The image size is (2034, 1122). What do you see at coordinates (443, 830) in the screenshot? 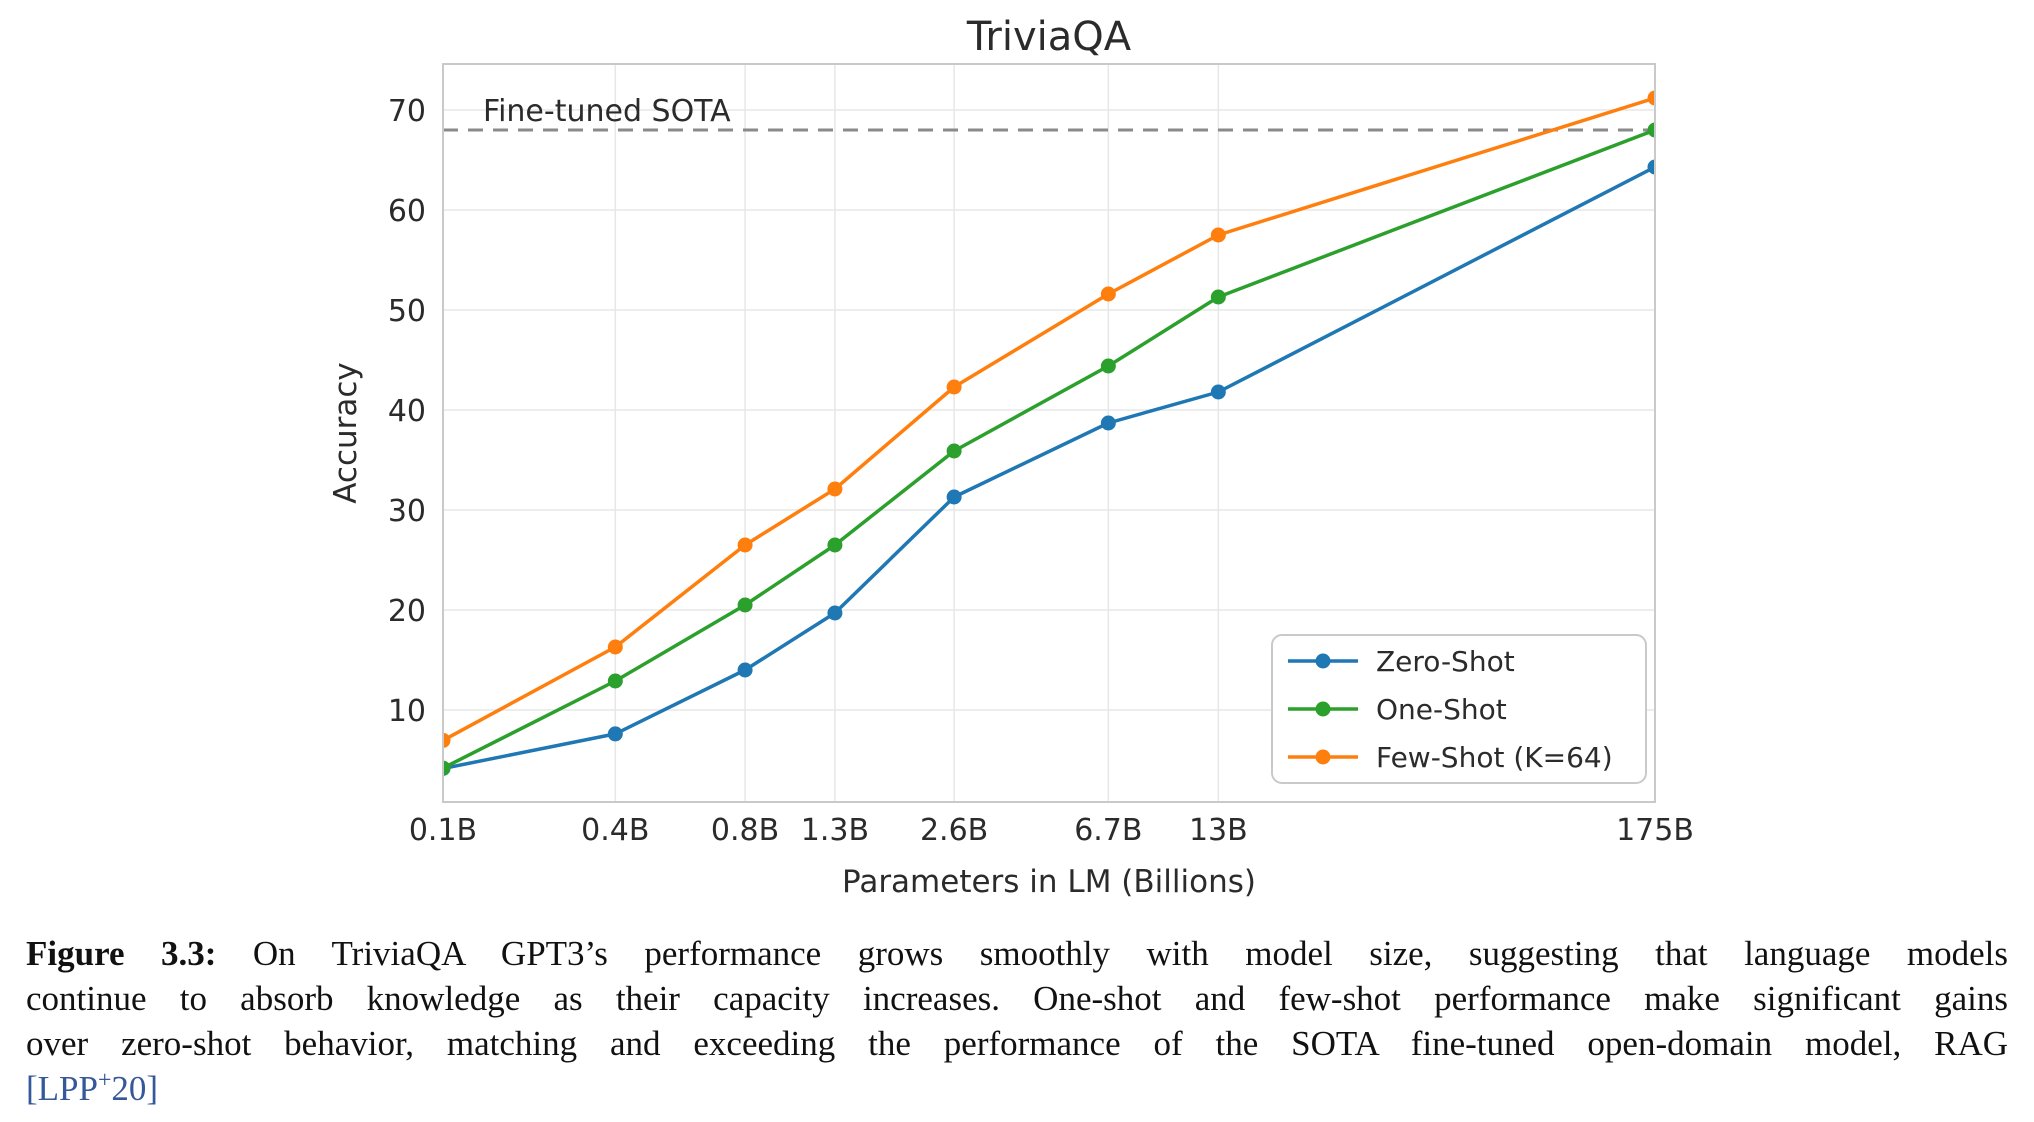
I see `svg-text: 0.1B` at bounding box center [443, 830].